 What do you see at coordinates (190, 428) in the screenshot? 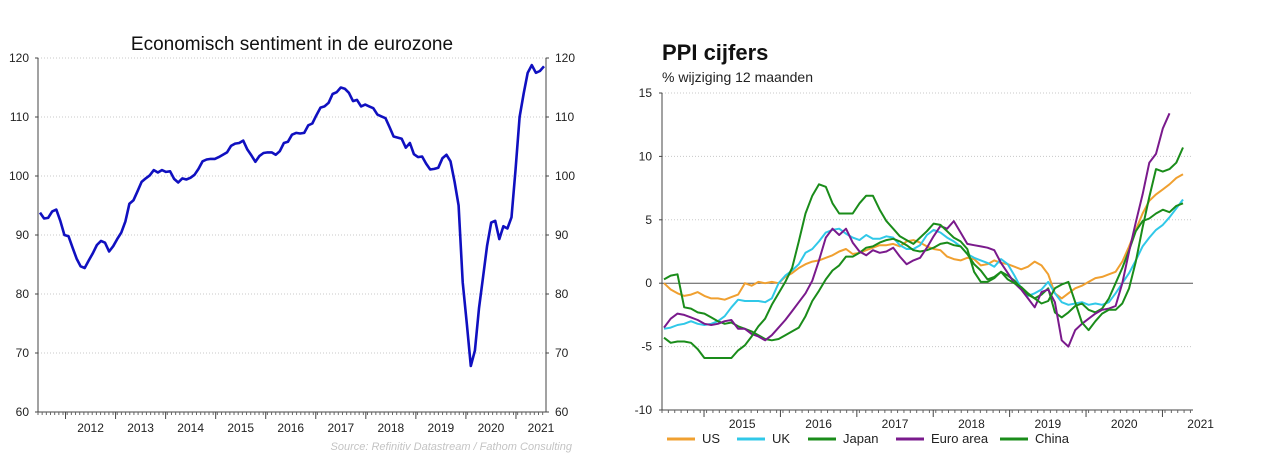
I see `x-tick-2014: 2014` at bounding box center [190, 428].